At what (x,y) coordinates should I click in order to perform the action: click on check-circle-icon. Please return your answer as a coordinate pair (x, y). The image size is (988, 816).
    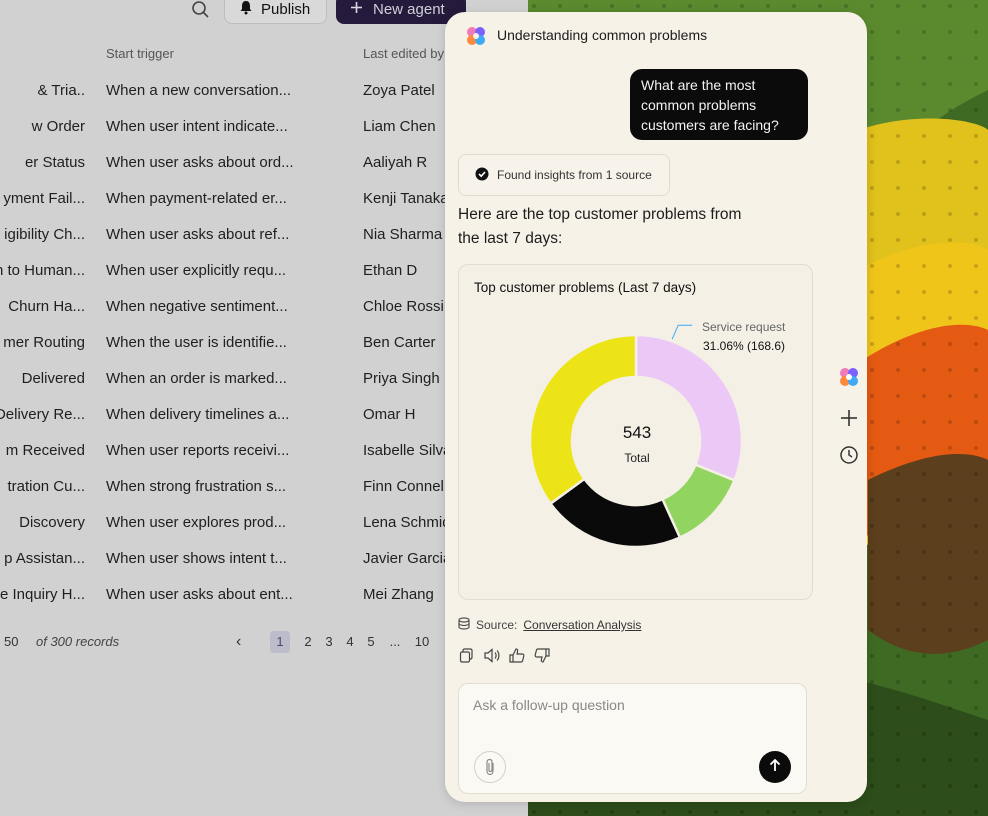
    Looking at the image, I should click on (482, 175).